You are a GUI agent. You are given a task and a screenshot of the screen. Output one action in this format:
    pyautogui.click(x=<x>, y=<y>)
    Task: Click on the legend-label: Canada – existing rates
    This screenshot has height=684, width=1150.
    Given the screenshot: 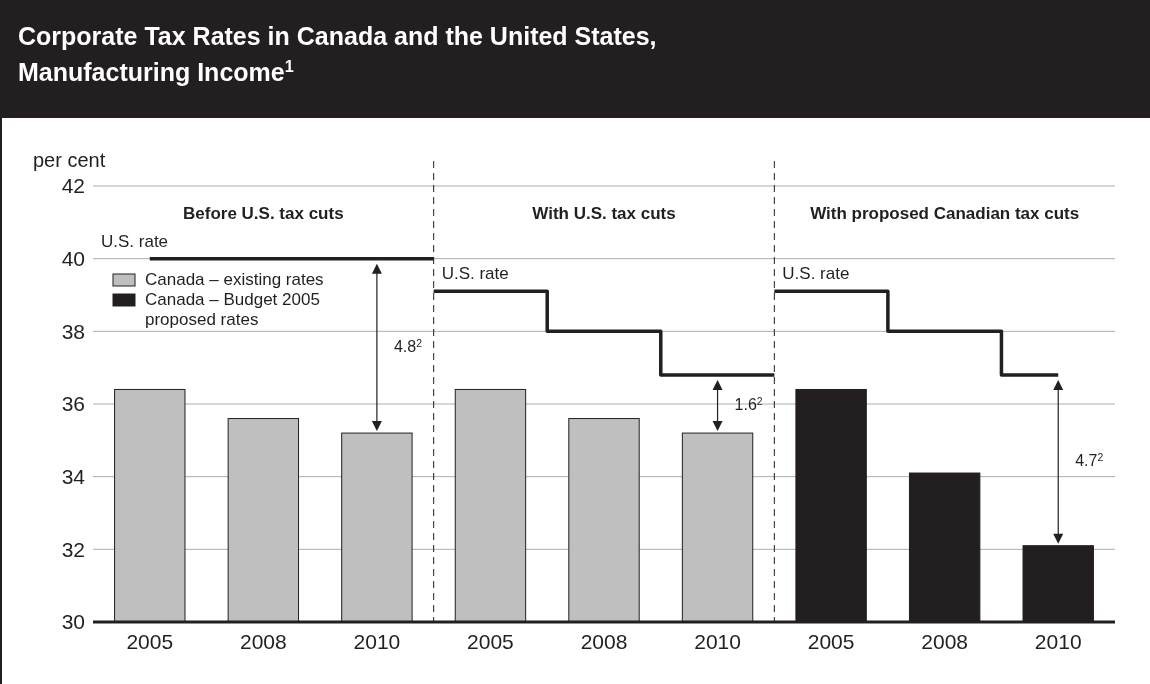 What is the action you would take?
    pyautogui.click(x=234, y=279)
    